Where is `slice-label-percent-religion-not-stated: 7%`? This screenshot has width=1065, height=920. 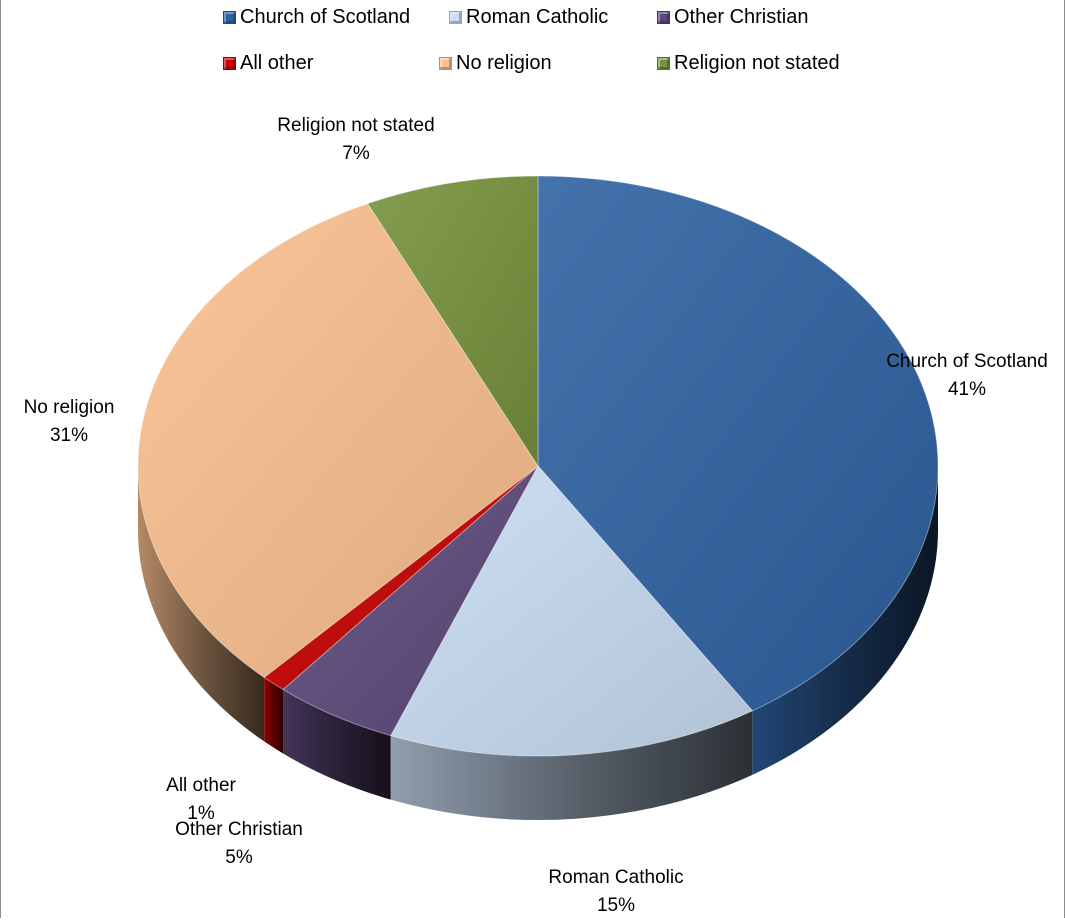
slice-label-percent-religion-not-stated: 7% is located at coordinates (356, 153).